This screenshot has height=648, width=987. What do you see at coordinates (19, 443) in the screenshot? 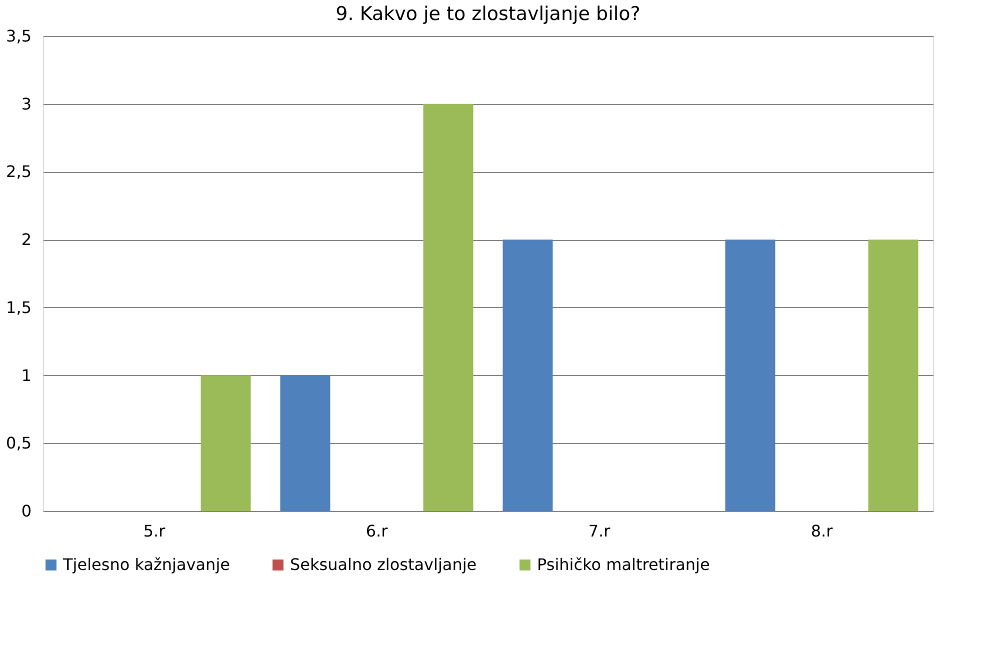
I see `y-tick-label: 0,5` at bounding box center [19, 443].